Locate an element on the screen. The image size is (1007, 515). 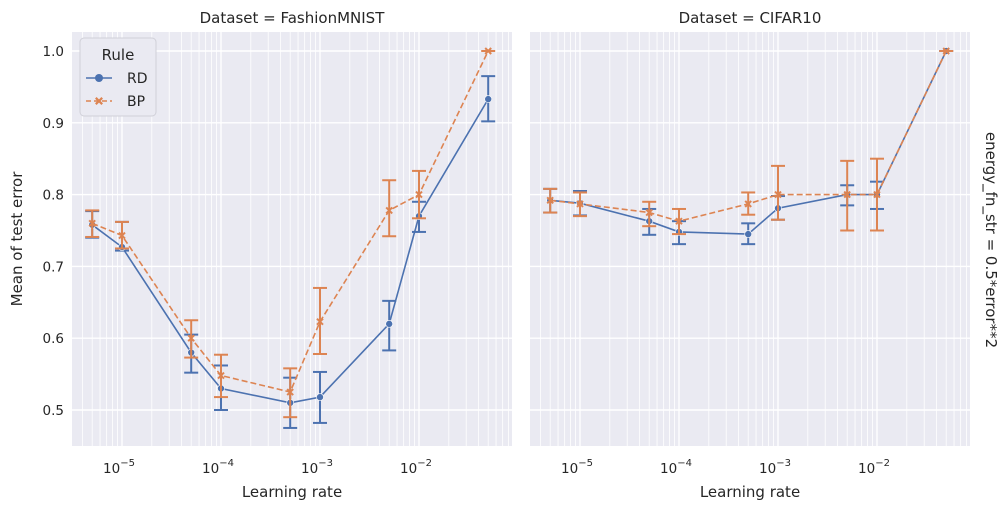
legend-label: BP is located at coordinates (136, 102).